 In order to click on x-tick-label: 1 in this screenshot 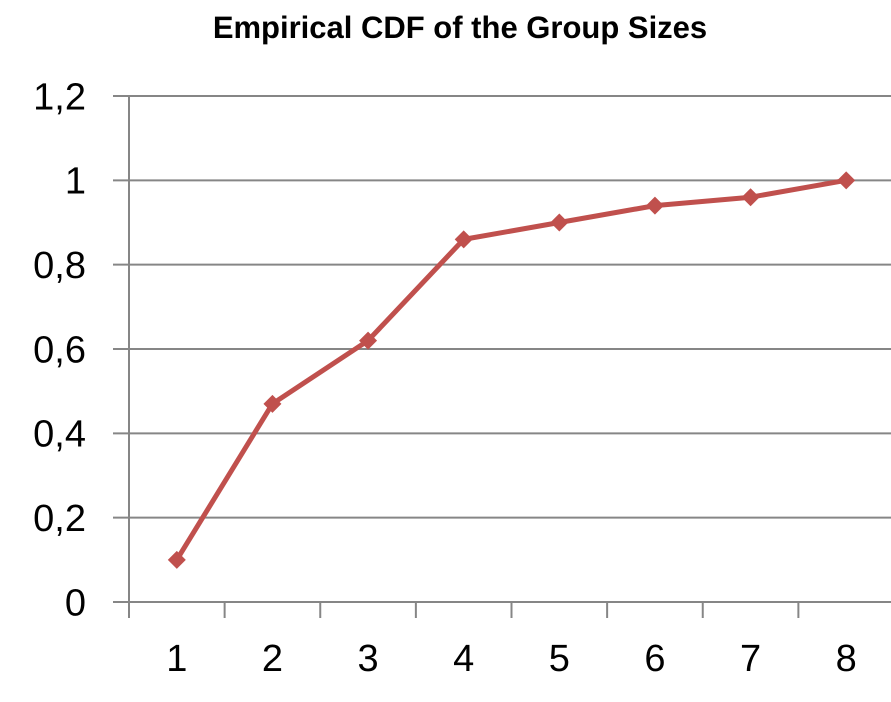, I will do `click(177, 659)`.